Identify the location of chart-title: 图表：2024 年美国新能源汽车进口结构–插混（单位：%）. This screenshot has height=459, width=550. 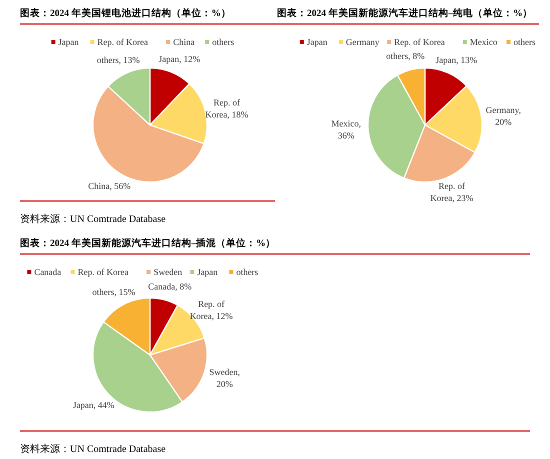
(148, 243).